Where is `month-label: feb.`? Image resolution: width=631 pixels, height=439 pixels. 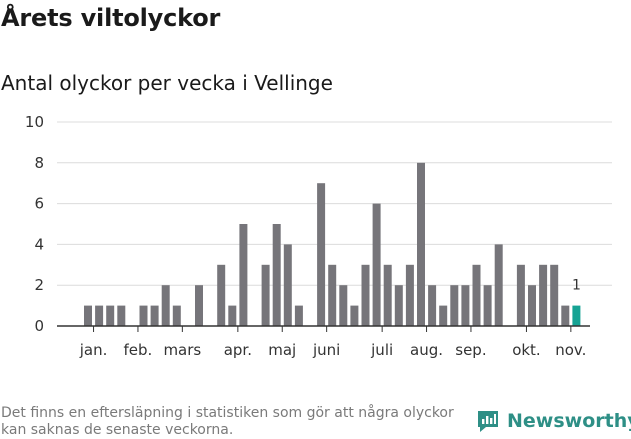
month-label: feb. is located at coordinates (138, 350).